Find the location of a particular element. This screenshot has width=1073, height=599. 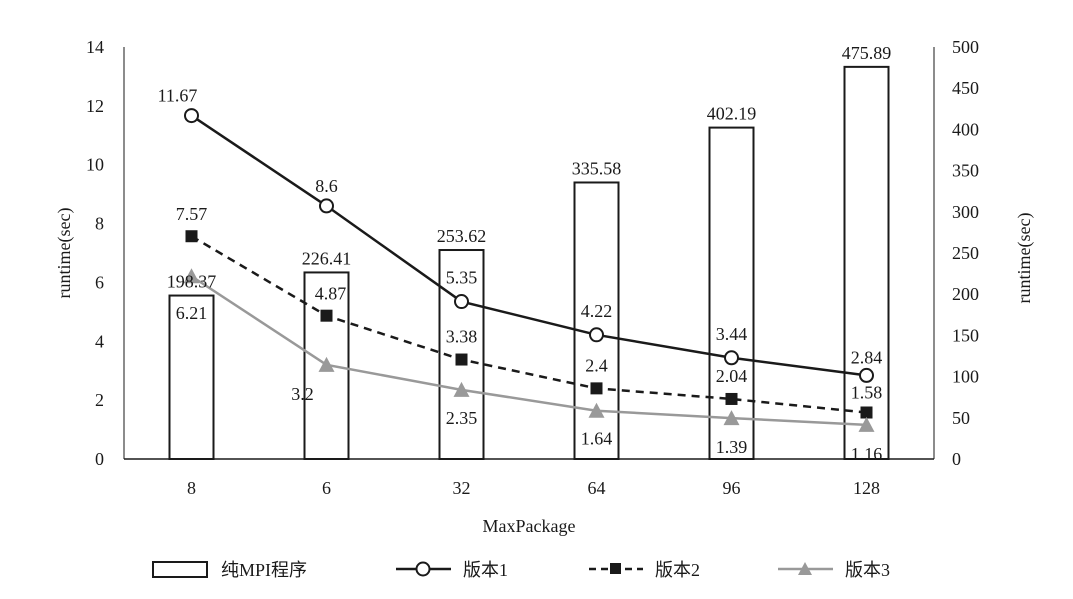

x-tick-label: 128 is located at coordinates (866, 488).